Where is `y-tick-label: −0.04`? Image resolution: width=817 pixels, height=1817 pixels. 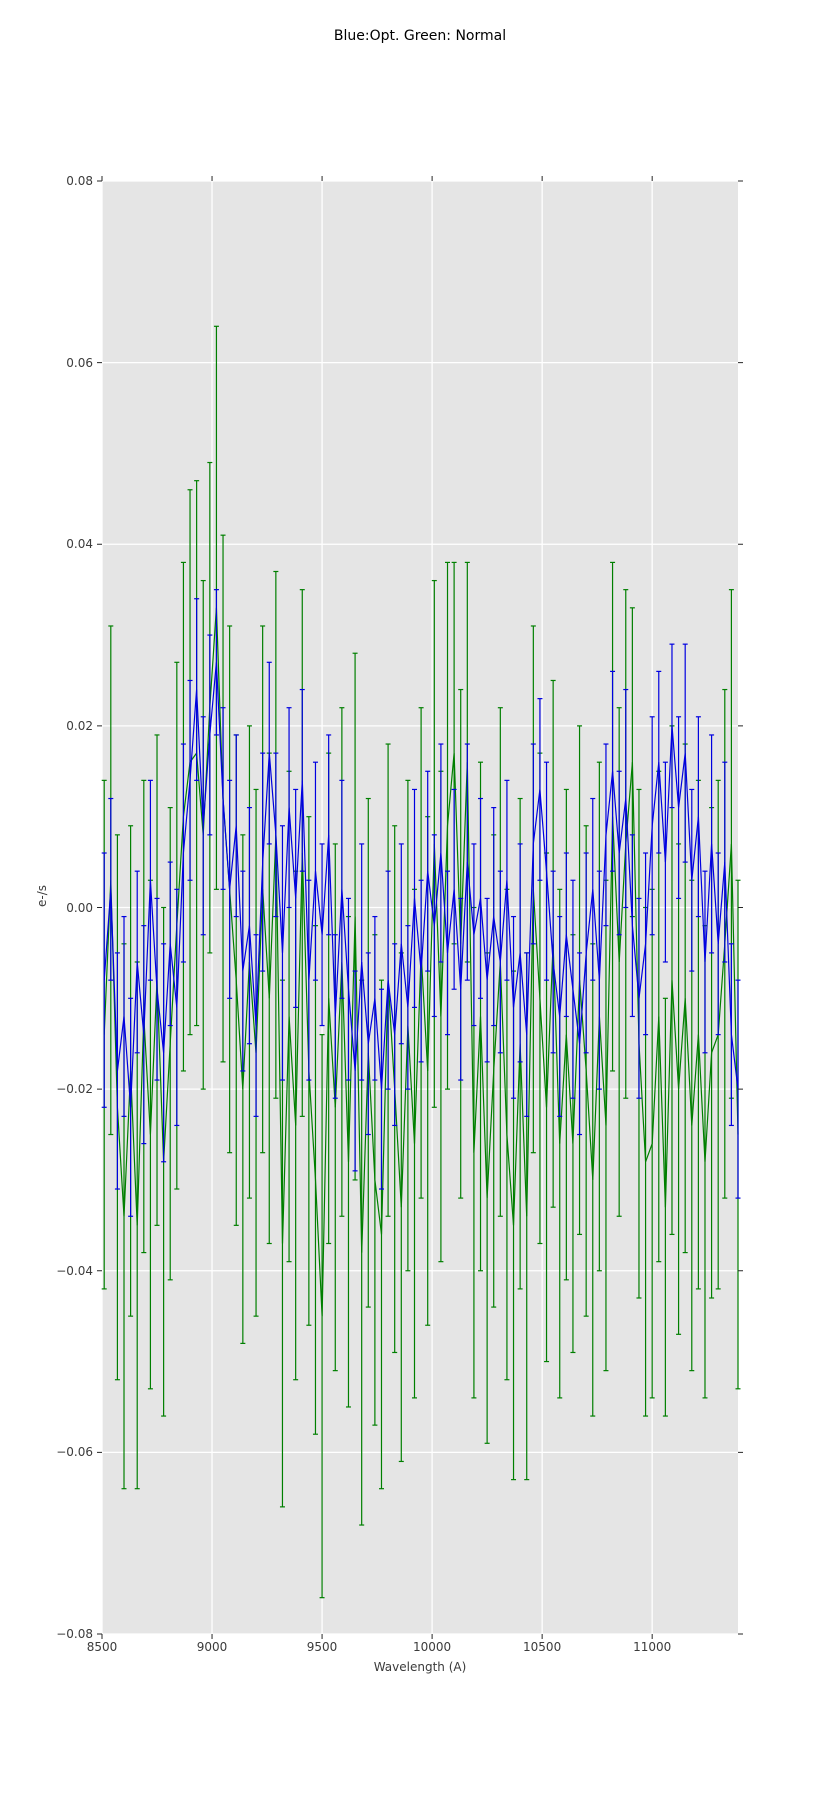 y-tick-label: −0.04 is located at coordinates (74, 1270).